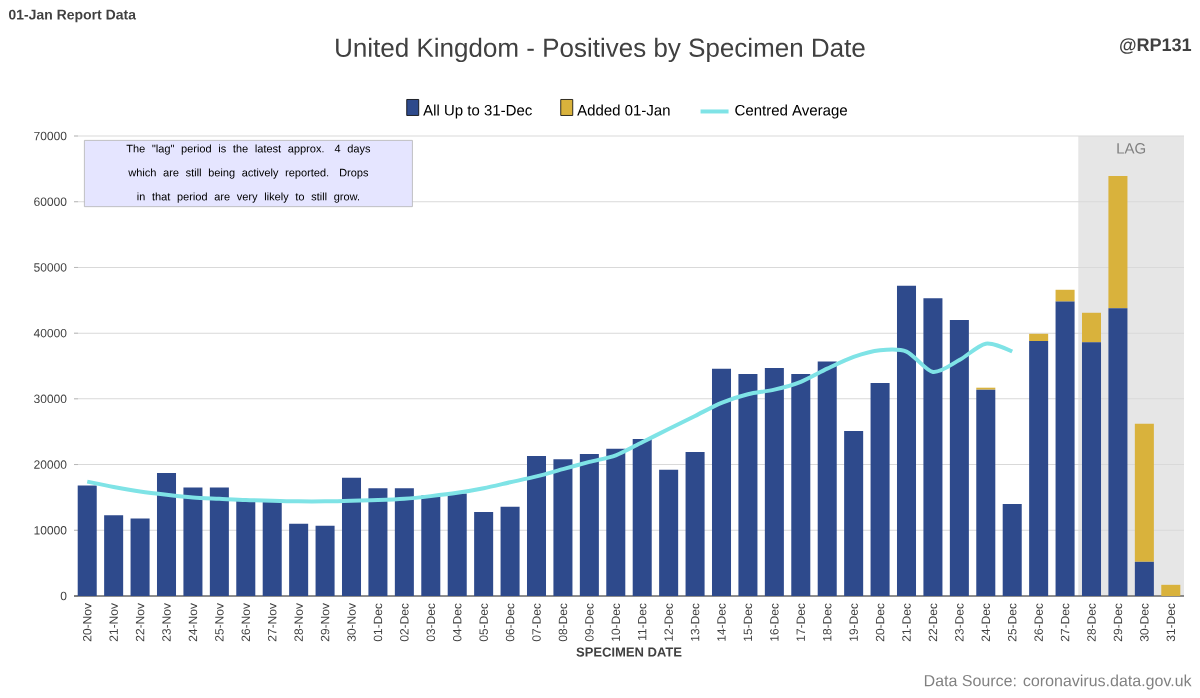 Image resolution: width=1200 pixels, height=698 pixels. I want to click on text: @RP131, so click(1156, 46).